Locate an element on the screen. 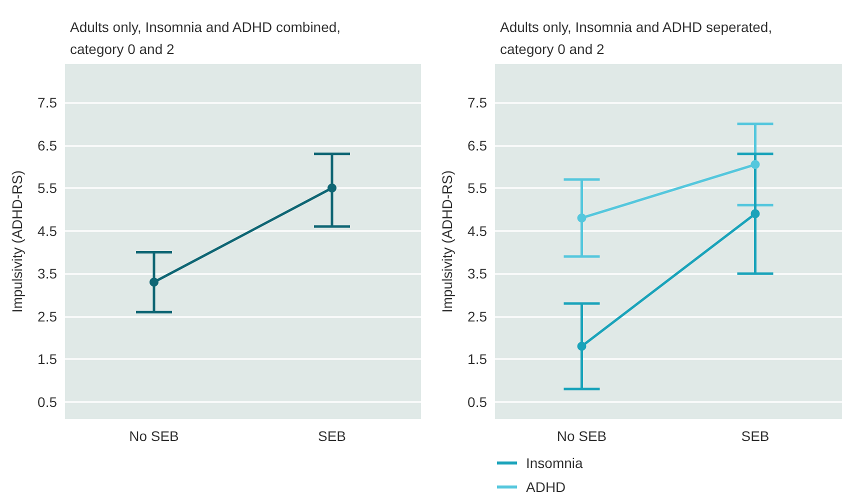  chart-title: Adults only, Insomnia and ADHD seperated, category 0 and 2 is located at coordinates (638, 38).